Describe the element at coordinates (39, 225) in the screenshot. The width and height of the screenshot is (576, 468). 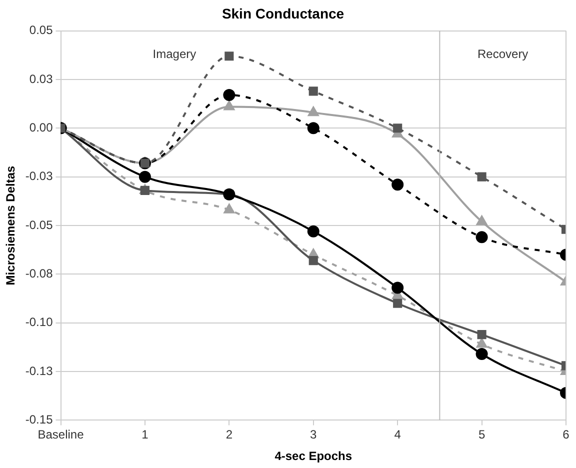
I see `y-tick-label: -0.05` at that location.